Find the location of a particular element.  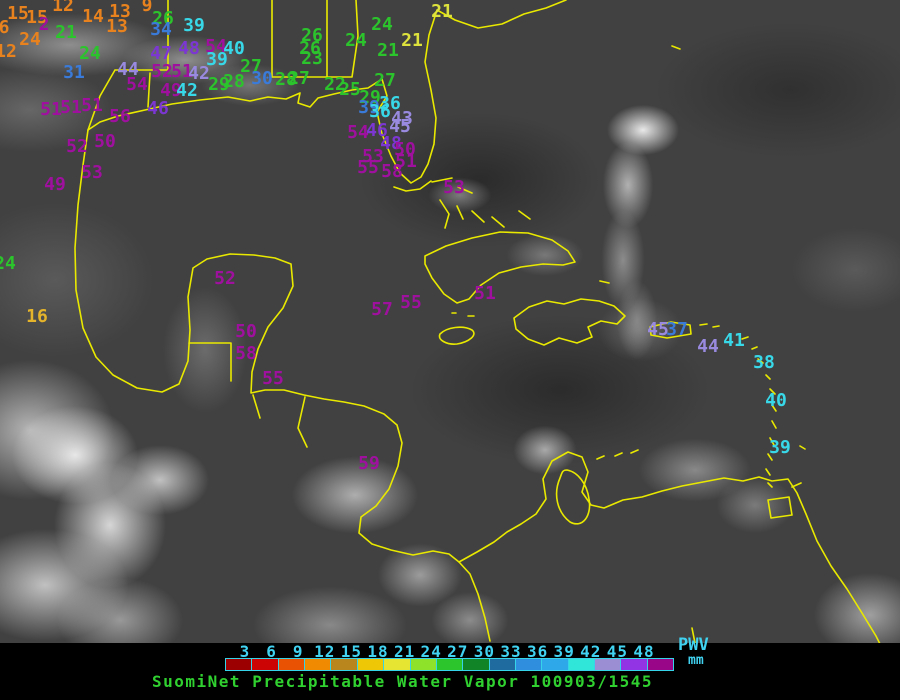

station-value: 6 is located at coordinates (5, 27).